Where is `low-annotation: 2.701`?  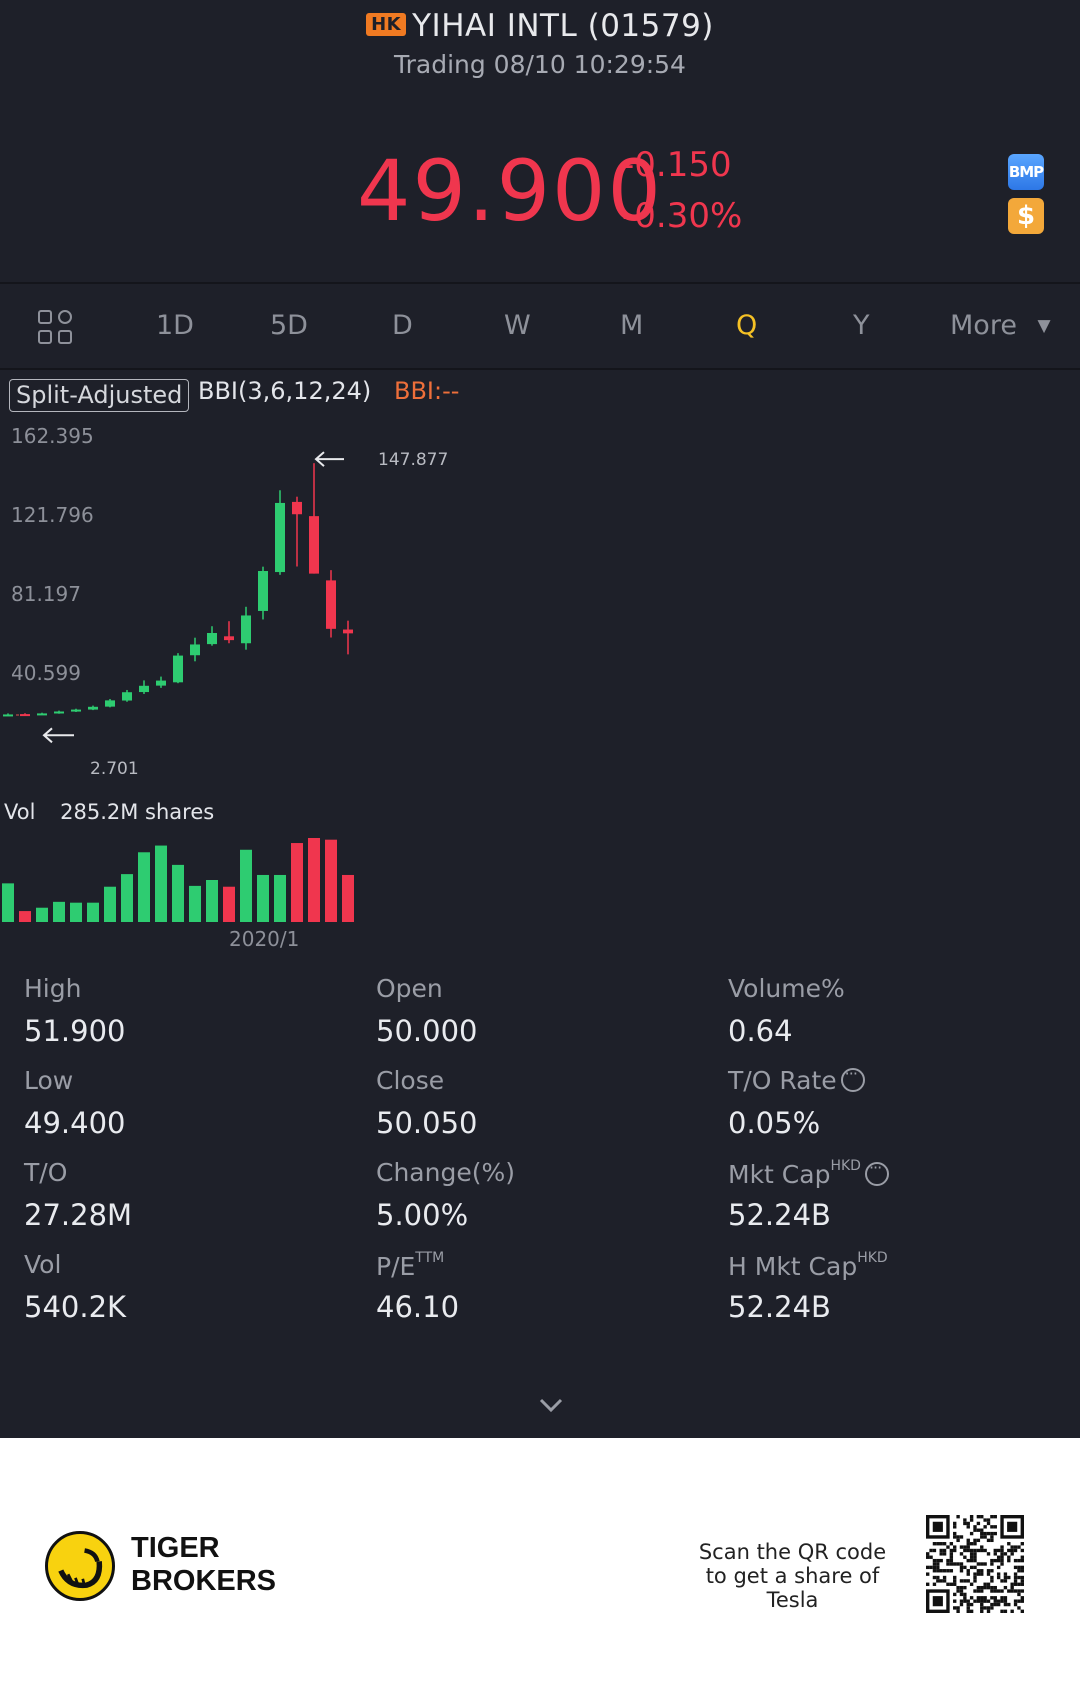
low-annotation: 2.701 is located at coordinates (114, 769).